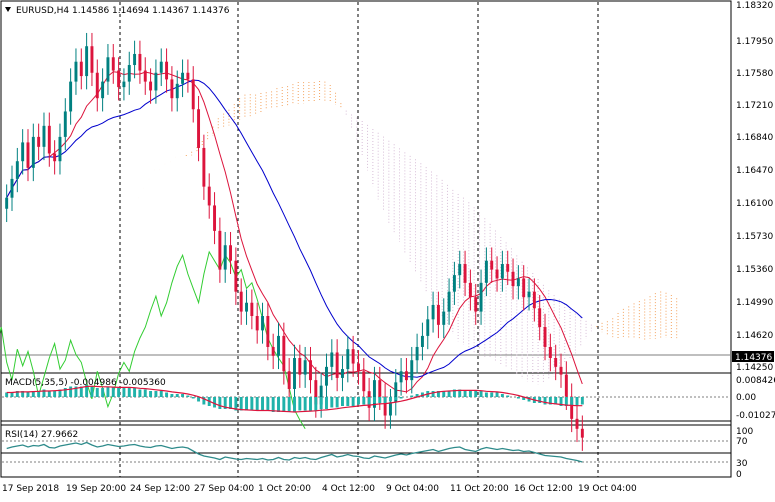 This screenshot has height=502, width=775. I want to click on price-tick: 1.17580, so click(754, 74).